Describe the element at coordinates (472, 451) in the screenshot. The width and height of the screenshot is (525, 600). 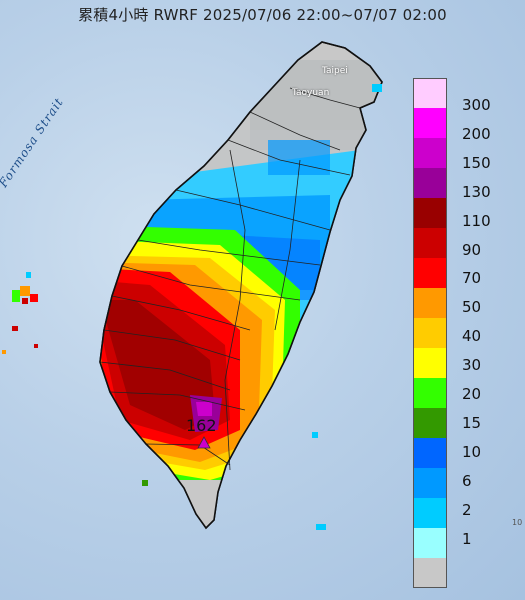
I see `legend-label: 10` at that location.